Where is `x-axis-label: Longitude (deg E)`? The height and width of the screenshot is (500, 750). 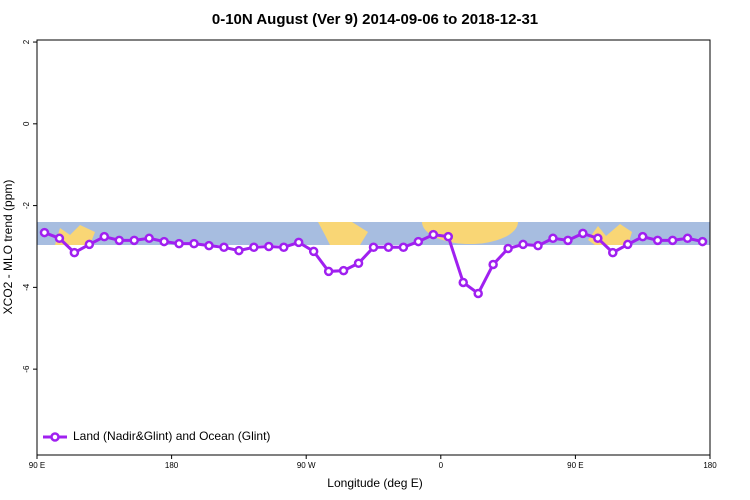
x-axis-label: Longitude (deg E) is located at coordinates (374, 483).